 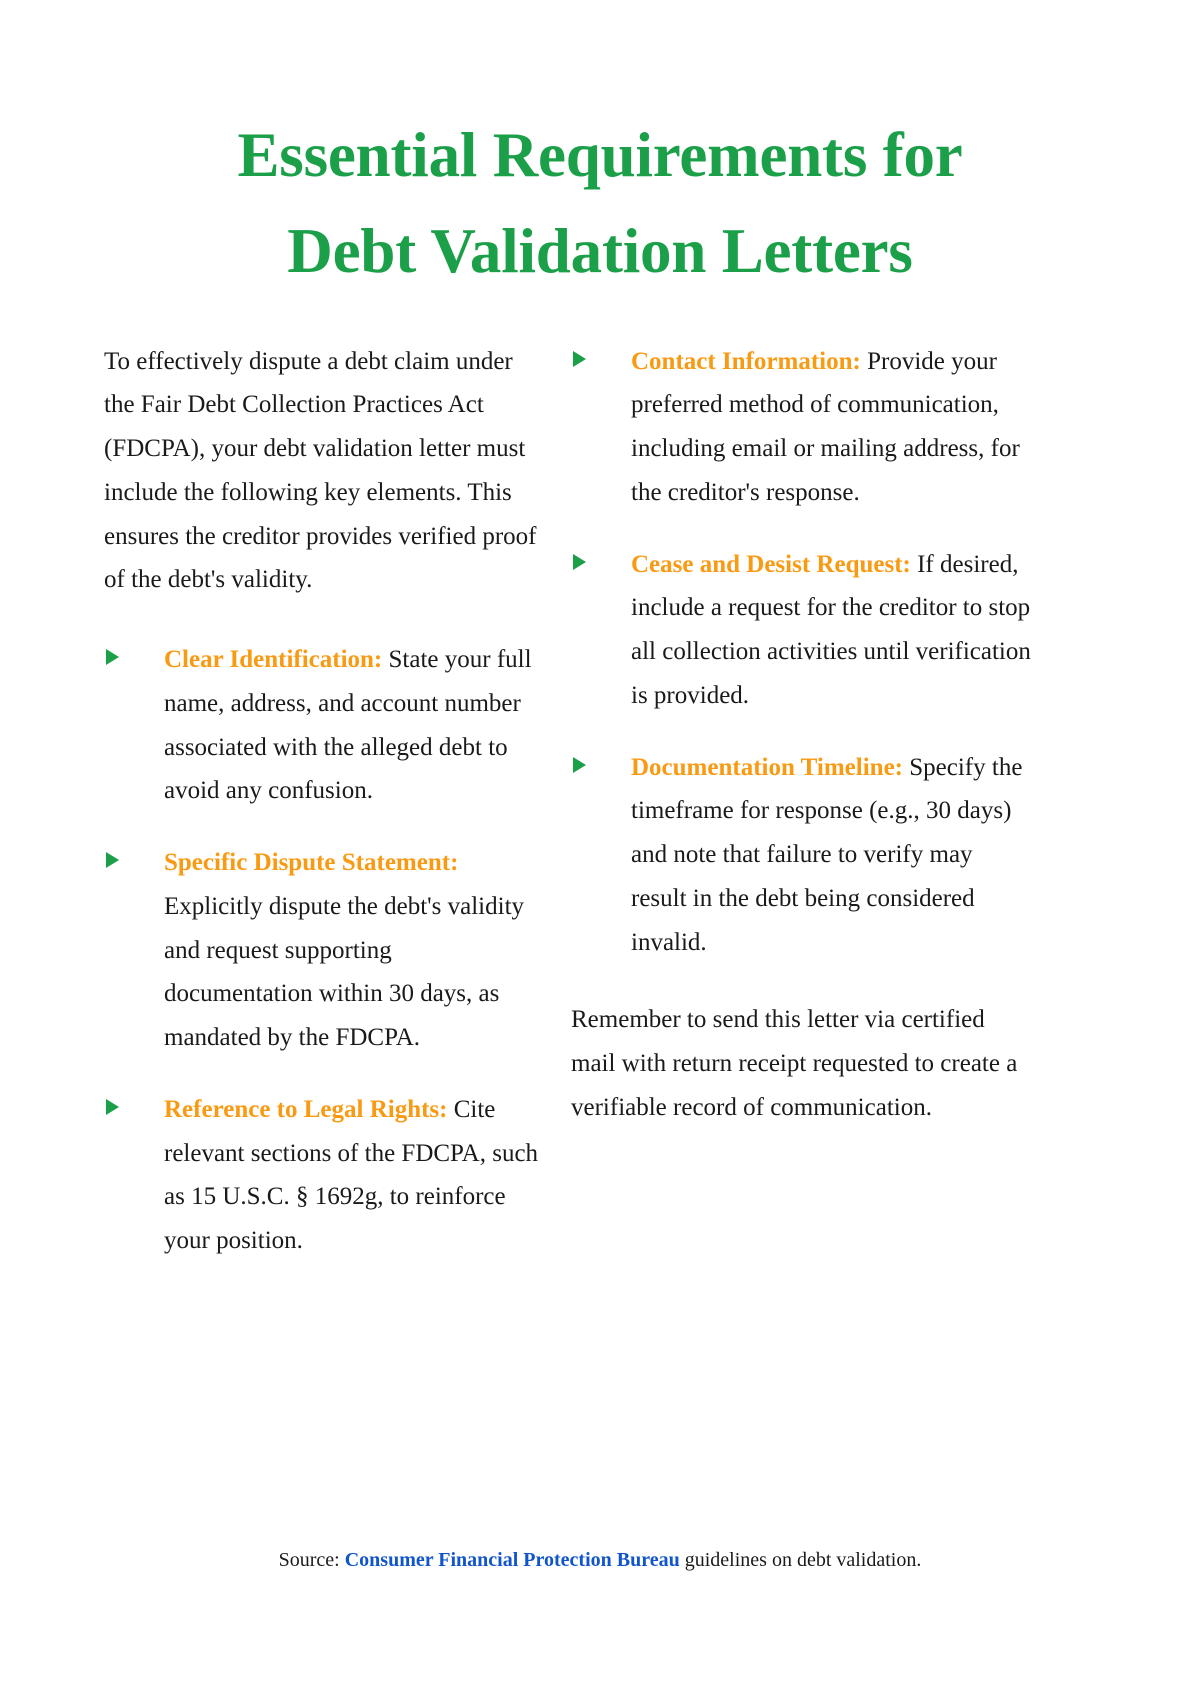 I want to click on bullet-lead-label: Clear Identification:, so click(x=273, y=659).